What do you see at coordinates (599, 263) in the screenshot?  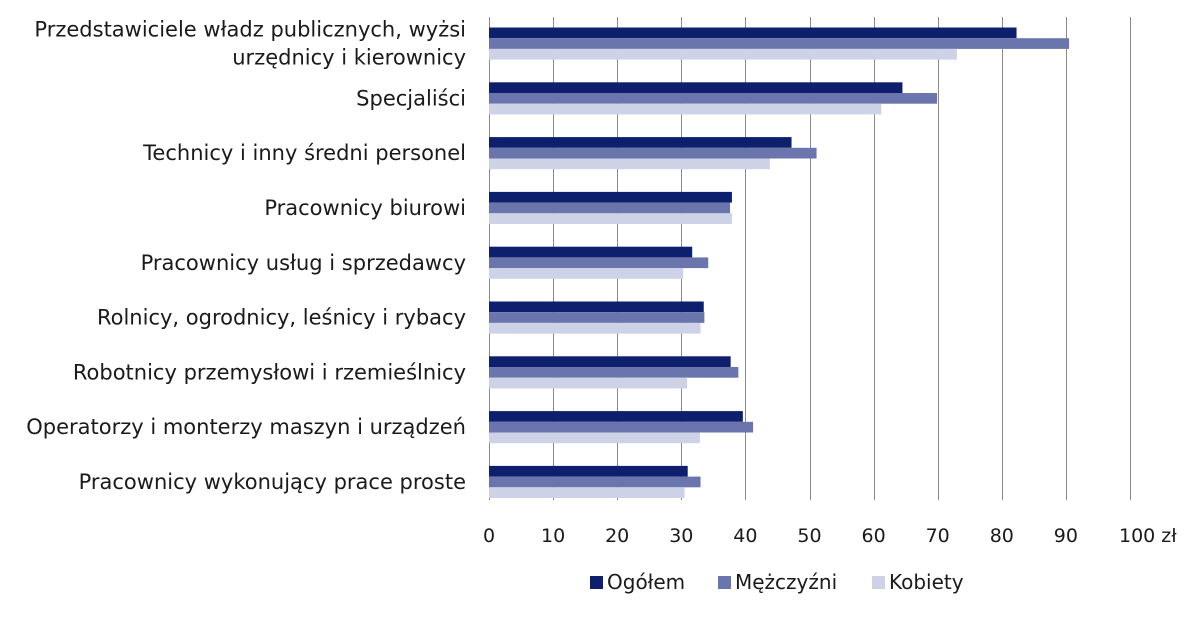 I see `bar-mężczyźni-4` at bounding box center [599, 263].